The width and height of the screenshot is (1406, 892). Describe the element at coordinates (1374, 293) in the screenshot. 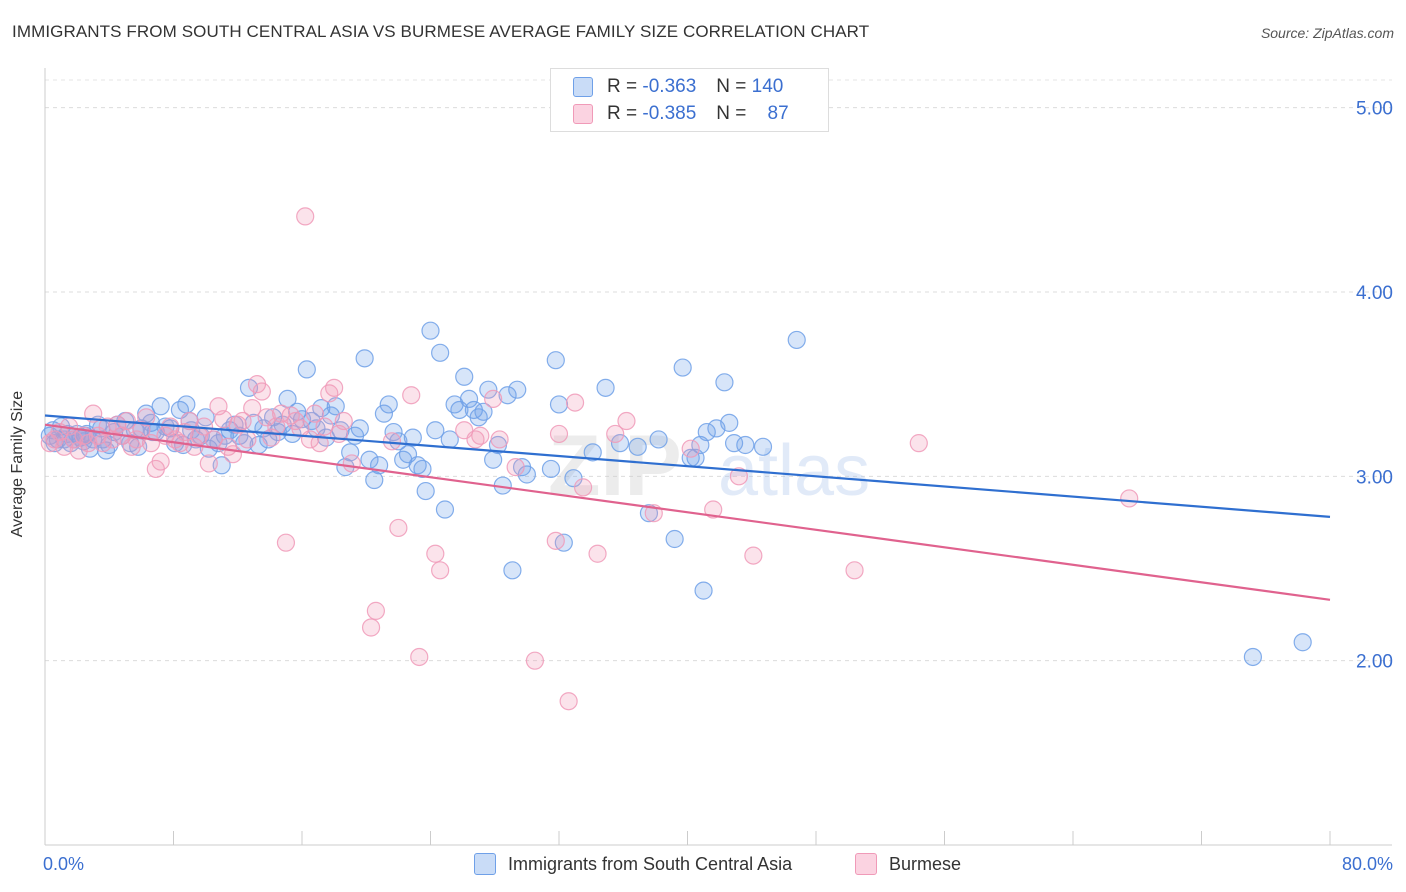

I see `y-tick-label: 4.00` at that location.